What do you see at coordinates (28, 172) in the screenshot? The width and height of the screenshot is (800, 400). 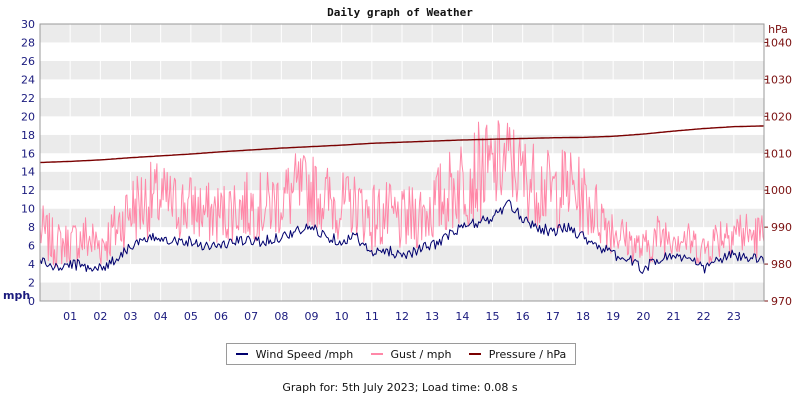 I see `left-tick-label: 14` at bounding box center [28, 172].